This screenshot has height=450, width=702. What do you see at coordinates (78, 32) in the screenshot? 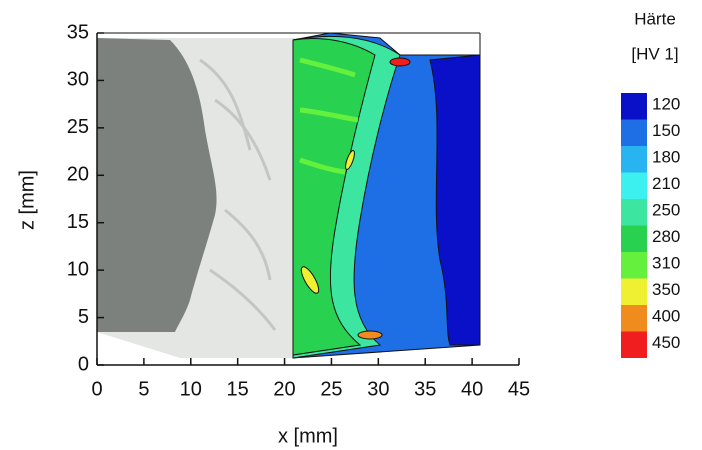
I see `y-tick-label: 35` at bounding box center [78, 32].